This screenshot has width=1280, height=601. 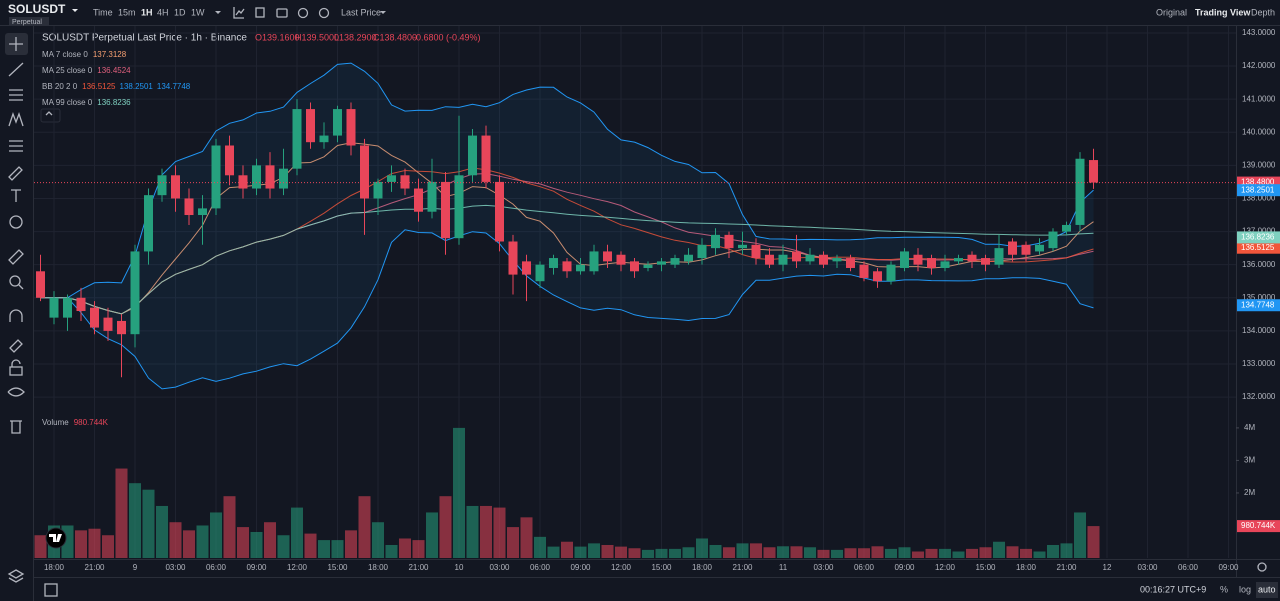 I want to click on price-type-caret, so click(x=383, y=12).